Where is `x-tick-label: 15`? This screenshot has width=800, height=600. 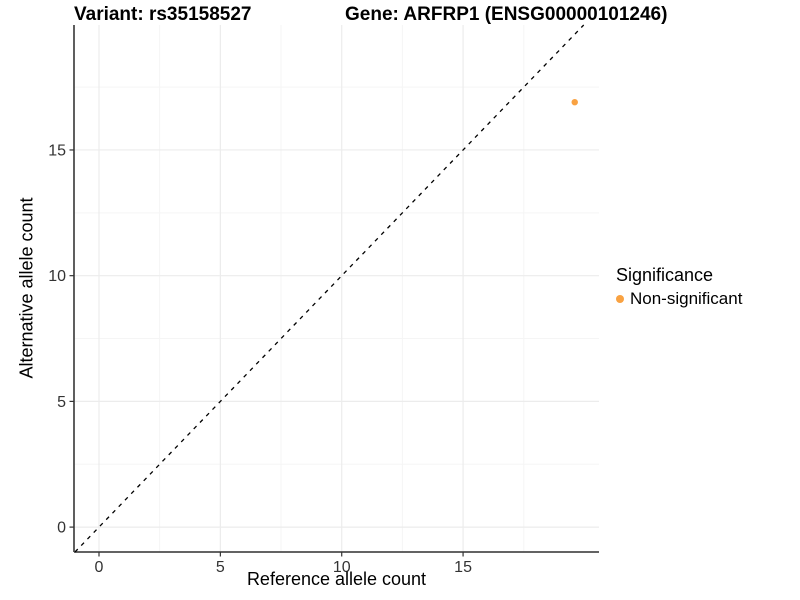
x-tick-label: 15 is located at coordinates (463, 567).